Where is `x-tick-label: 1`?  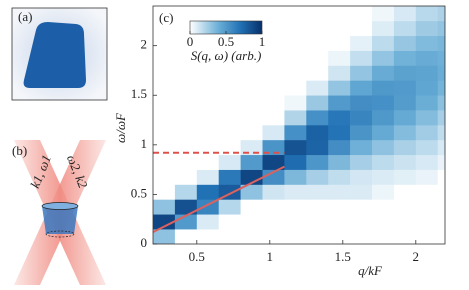
x-tick-label: 1 is located at coordinates (270, 256).